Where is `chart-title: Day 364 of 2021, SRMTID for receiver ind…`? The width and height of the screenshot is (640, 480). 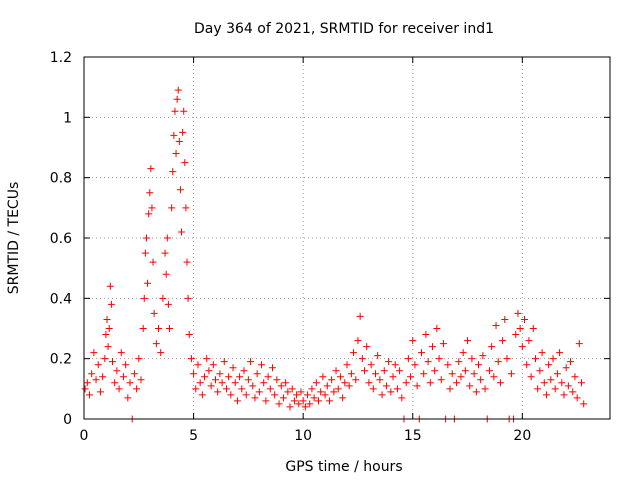 chart-title: Day 364 of 2021, SRMTID for receiver ind… is located at coordinates (344, 29).